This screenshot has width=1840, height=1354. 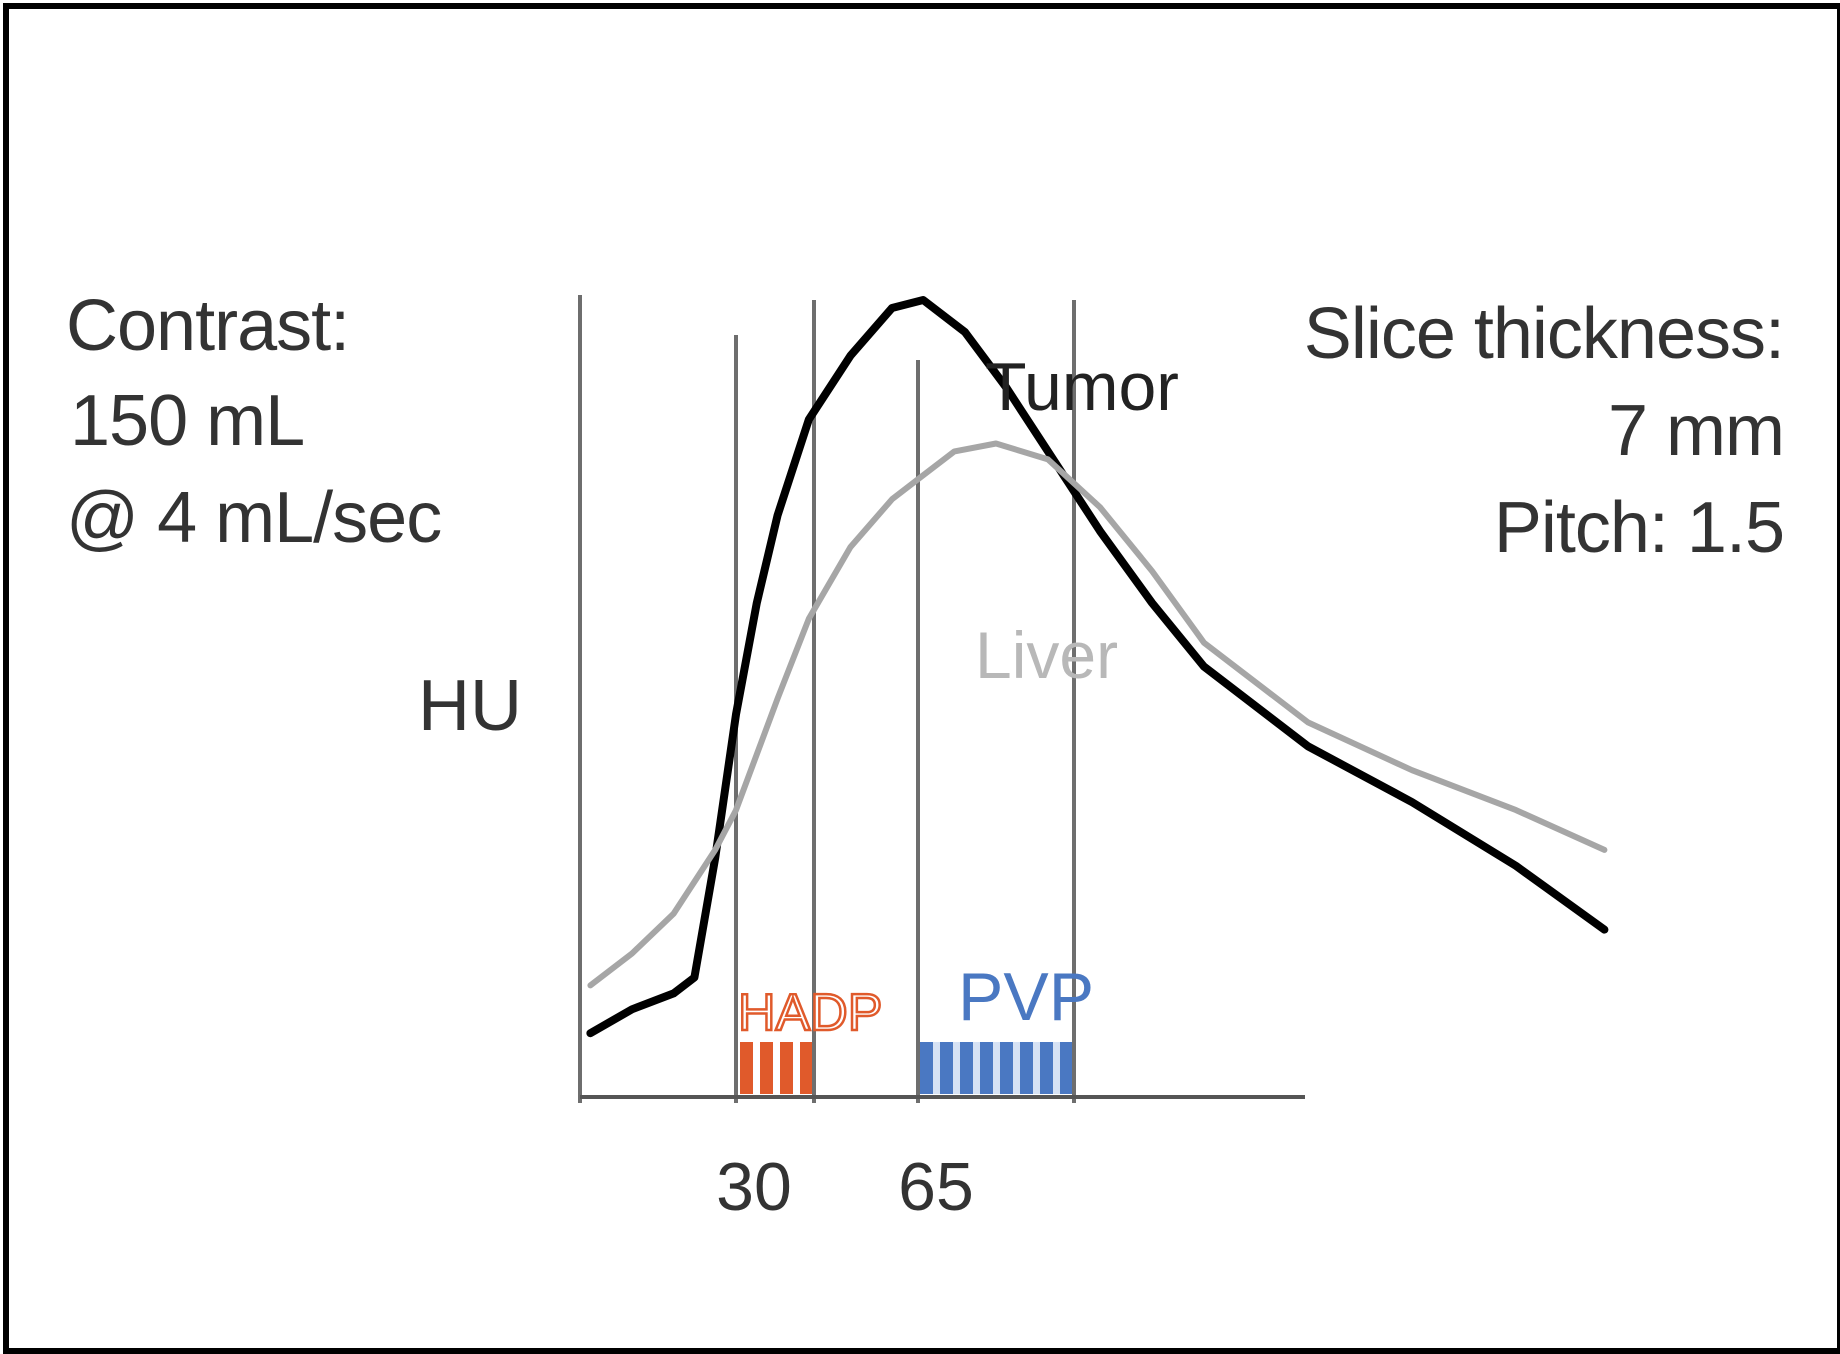 I want to click on contrast-volume: 150 mL, so click(x=187, y=421).